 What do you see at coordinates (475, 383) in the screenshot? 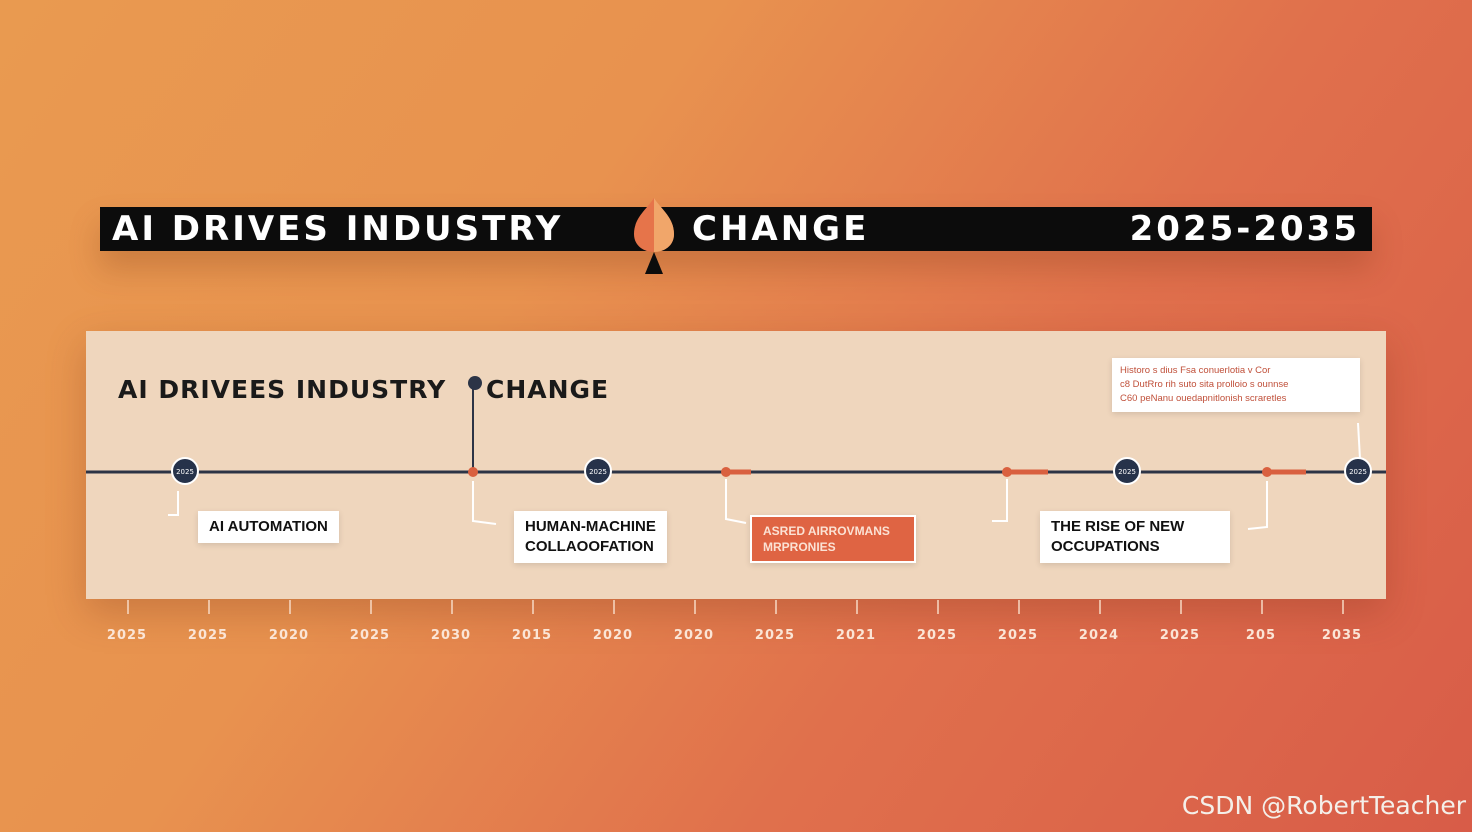
I see `pin-head` at bounding box center [475, 383].